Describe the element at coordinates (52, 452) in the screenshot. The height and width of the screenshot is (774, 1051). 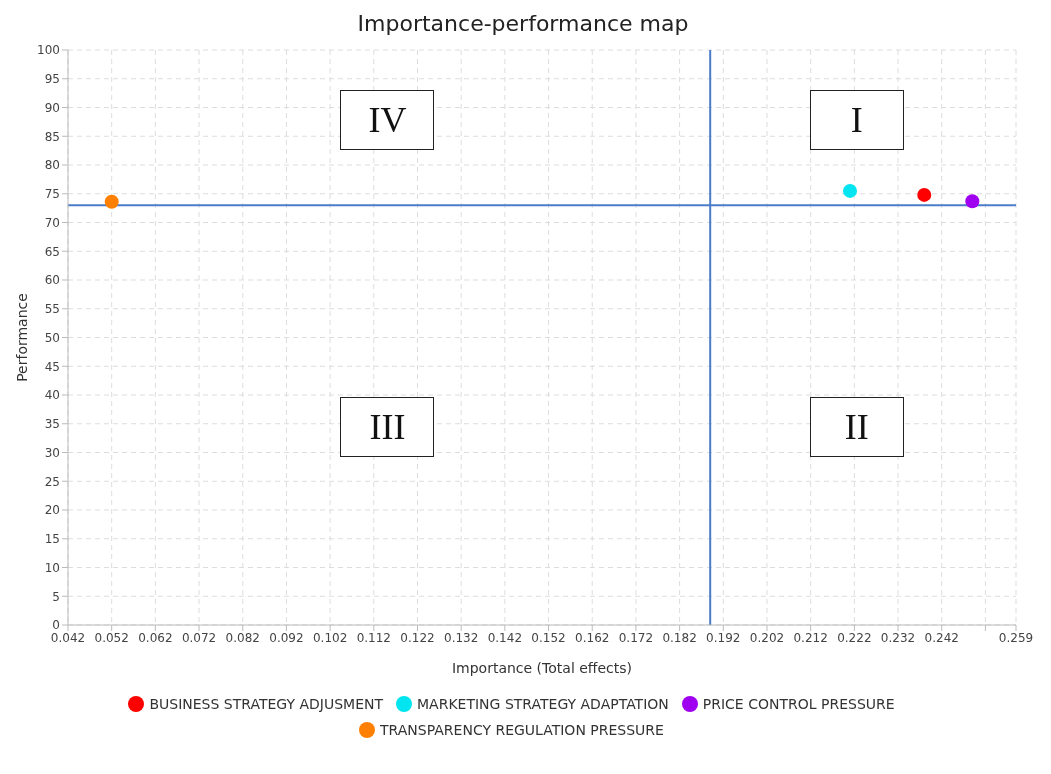
I see `y-tick-label: 30` at that location.